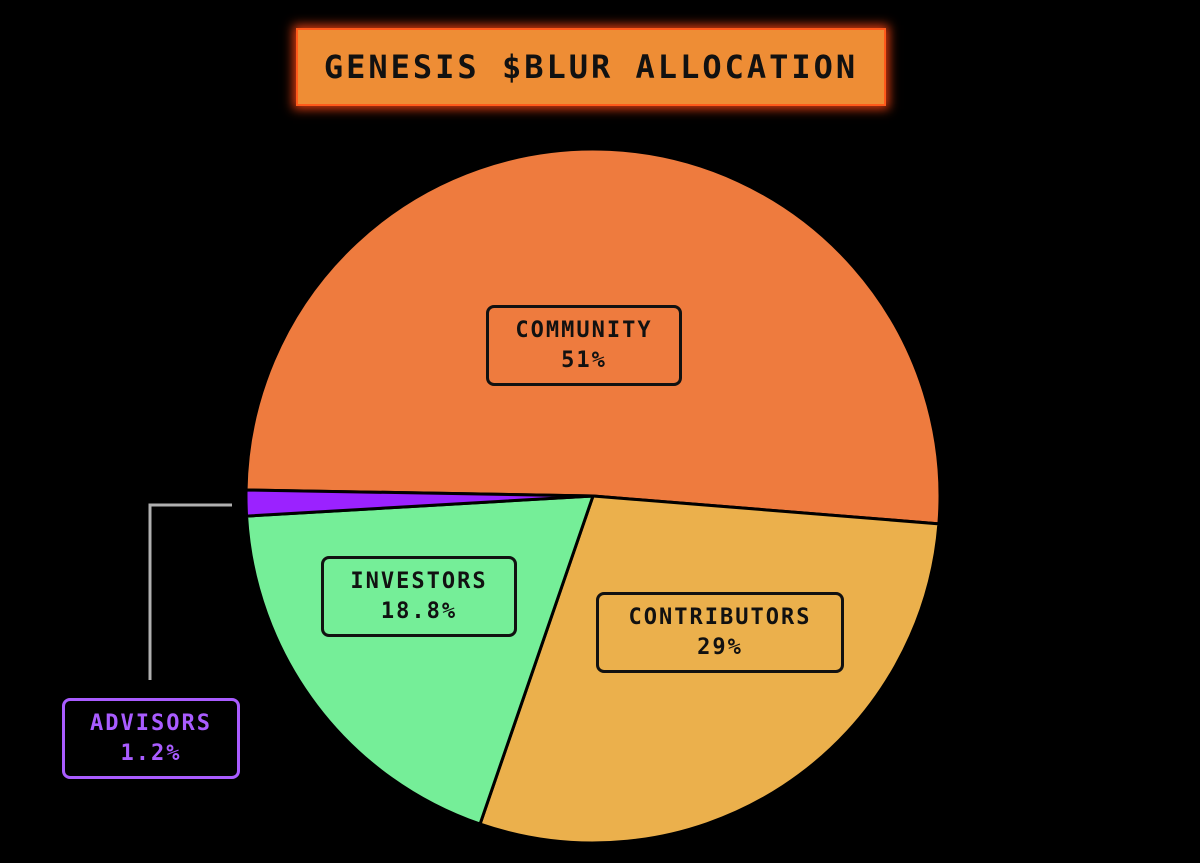  I want to click on label-community-name: COMMUNITY, so click(584, 330).